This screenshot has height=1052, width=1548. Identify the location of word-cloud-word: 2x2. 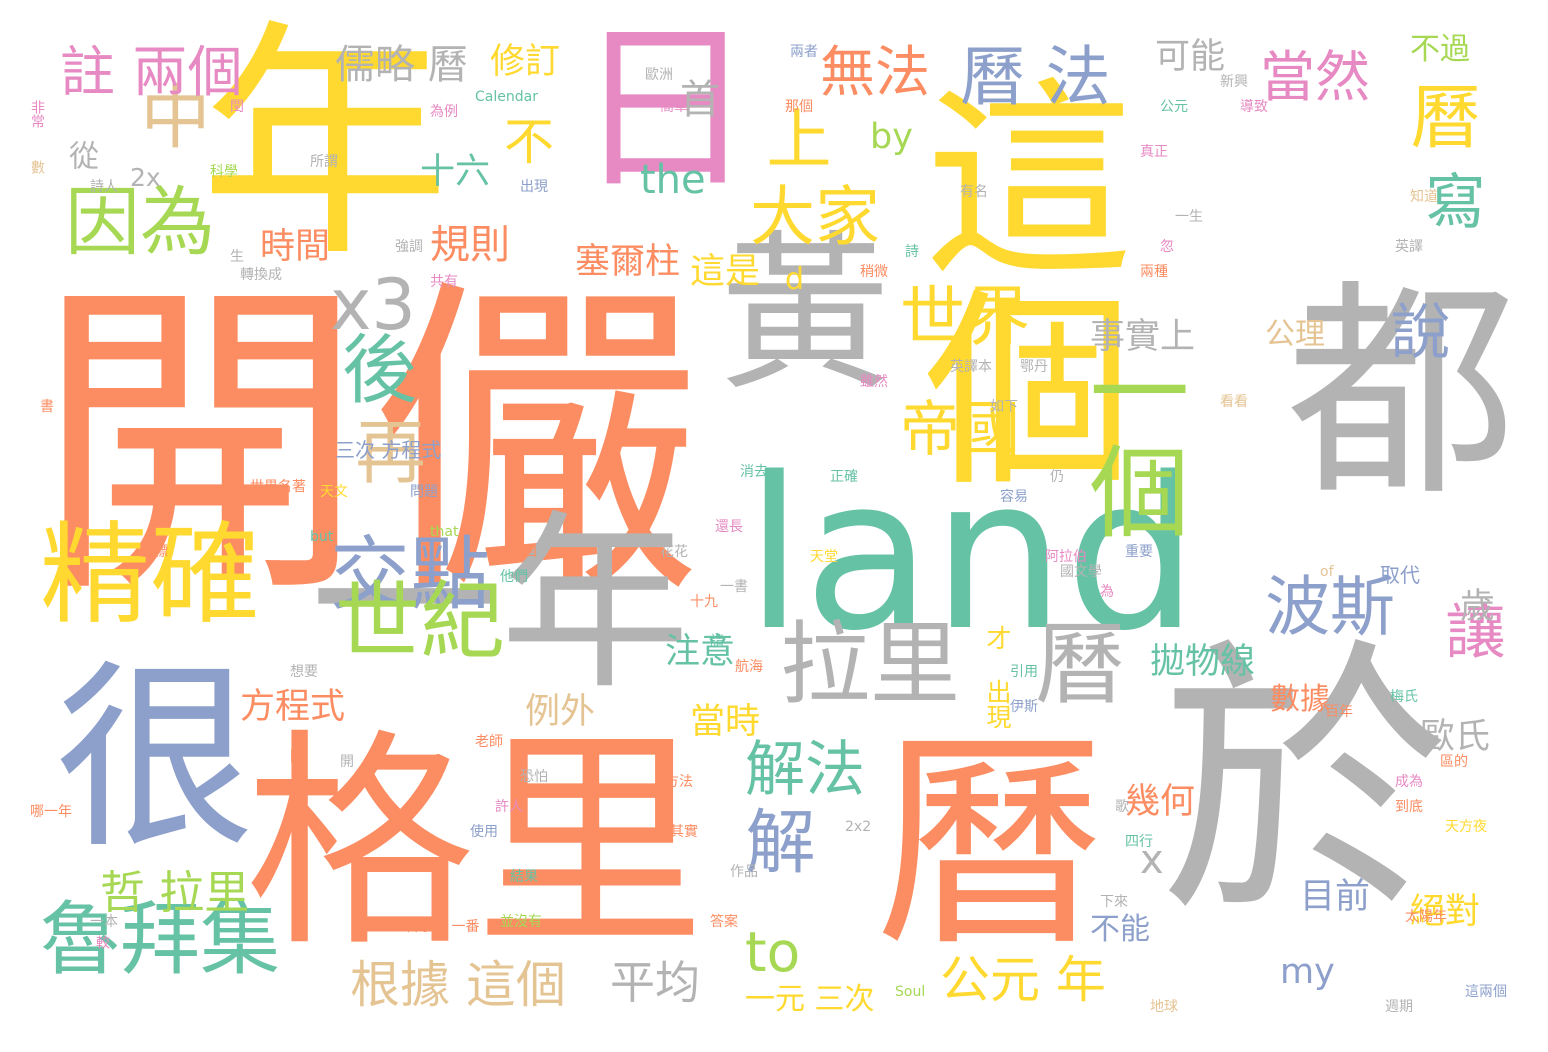
(858, 827).